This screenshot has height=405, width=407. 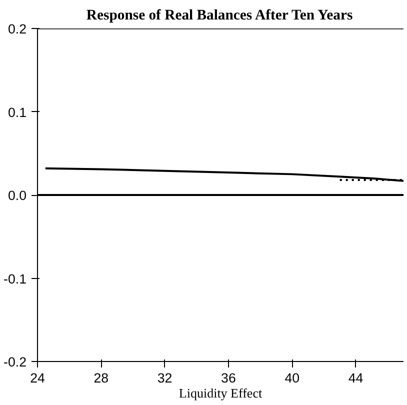 I want to click on x-tick-label: 24, so click(x=38, y=378).